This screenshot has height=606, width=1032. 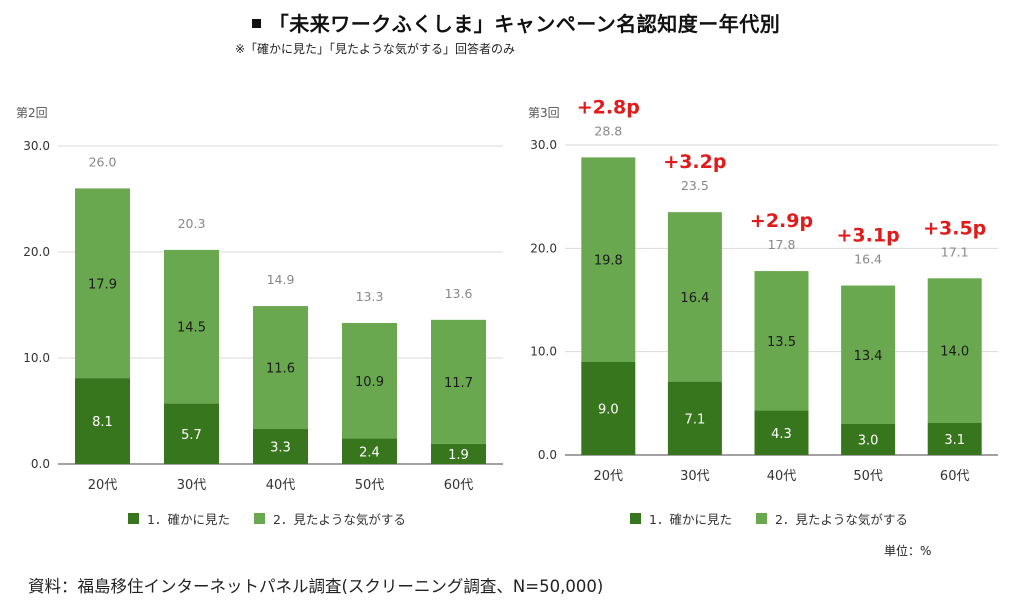 I want to click on total-label: 28.8, so click(x=608, y=130).